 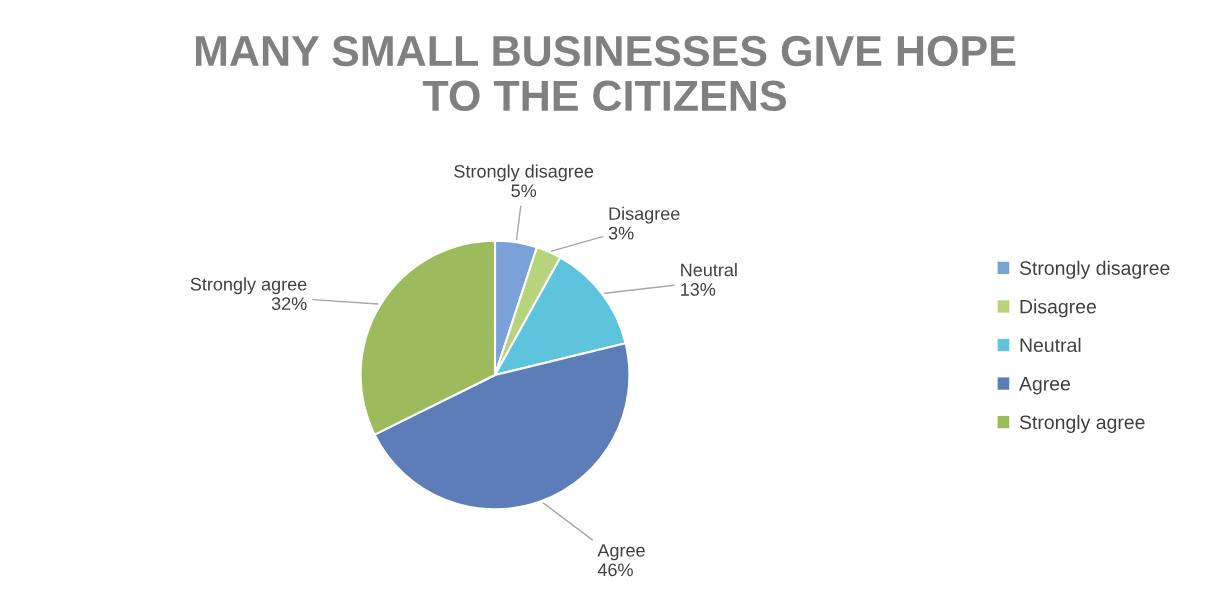 I want to click on legend-label: Agree, so click(x=1045, y=386).